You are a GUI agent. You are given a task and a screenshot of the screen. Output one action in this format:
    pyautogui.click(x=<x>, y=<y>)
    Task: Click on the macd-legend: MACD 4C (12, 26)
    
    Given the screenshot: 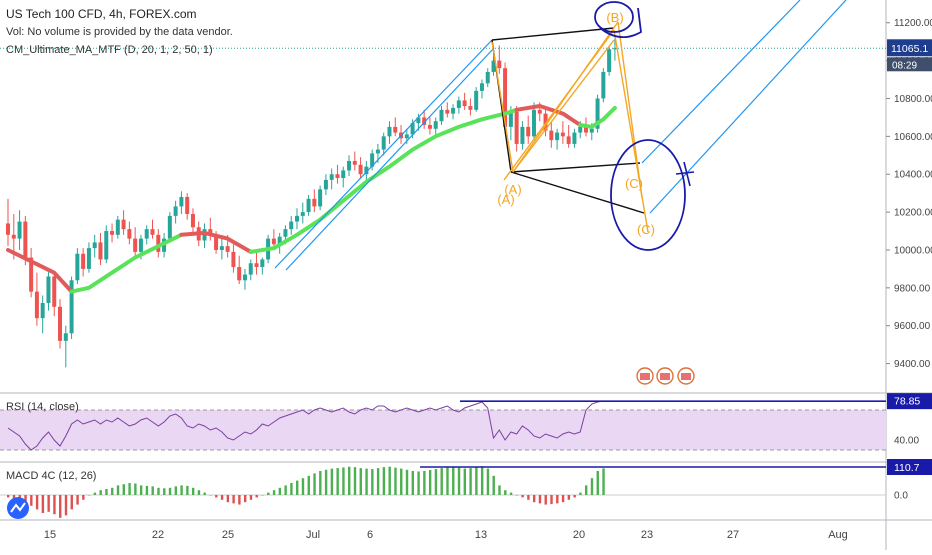 What is the action you would take?
    pyautogui.click(x=51, y=476)
    